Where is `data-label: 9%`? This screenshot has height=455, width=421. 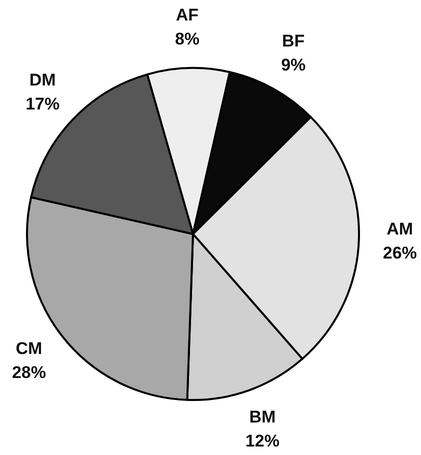 data-label: 9% is located at coordinates (293, 64).